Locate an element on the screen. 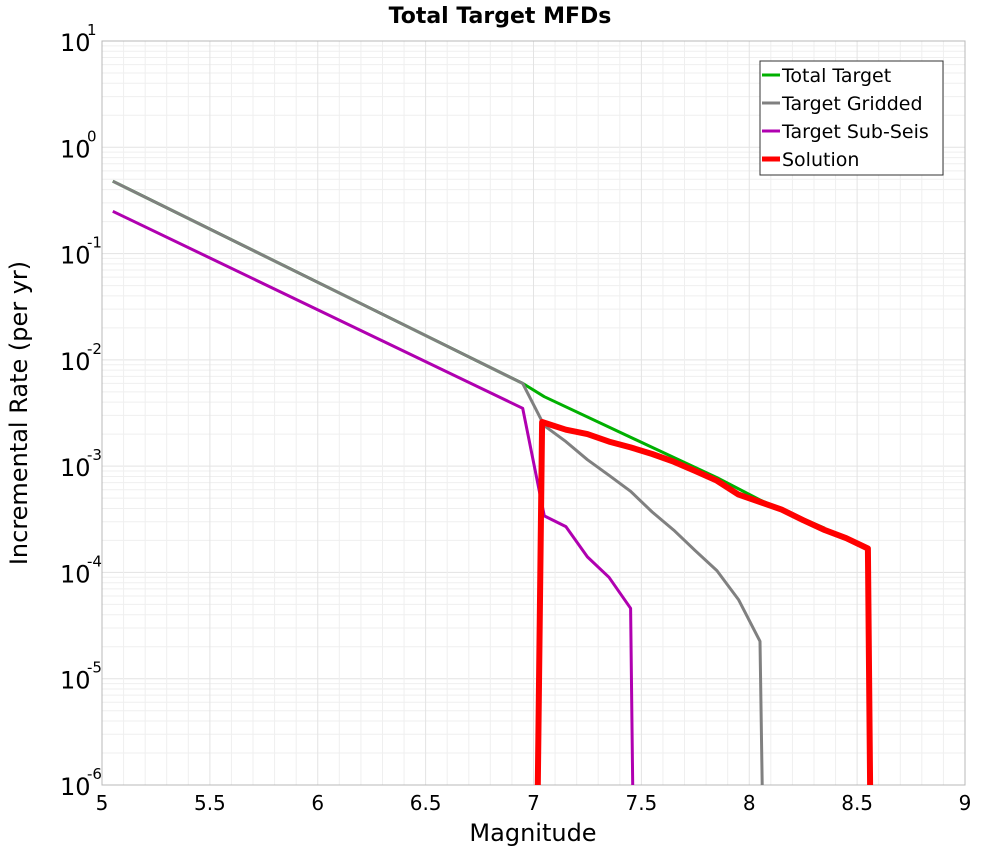 The height and width of the screenshot is (850, 1000). y-tick-exponent: 0 is located at coordinates (92, 136).